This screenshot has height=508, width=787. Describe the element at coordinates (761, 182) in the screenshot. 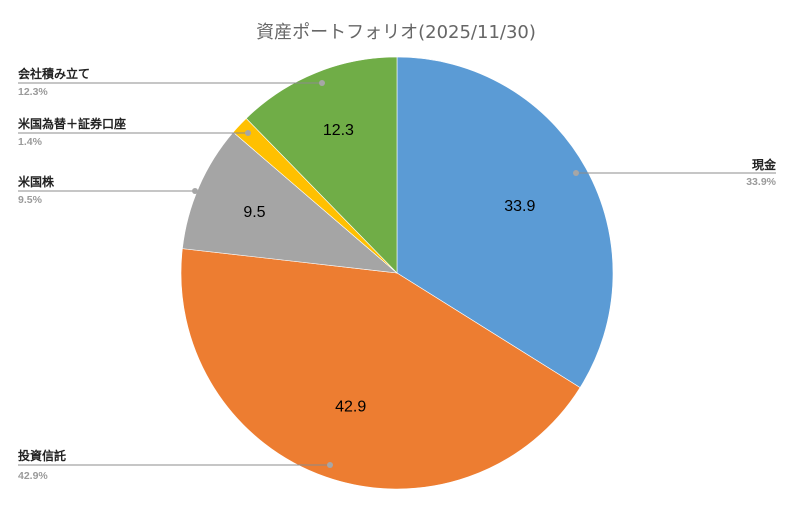

I see `callout-percent-label: 33.9%` at that location.